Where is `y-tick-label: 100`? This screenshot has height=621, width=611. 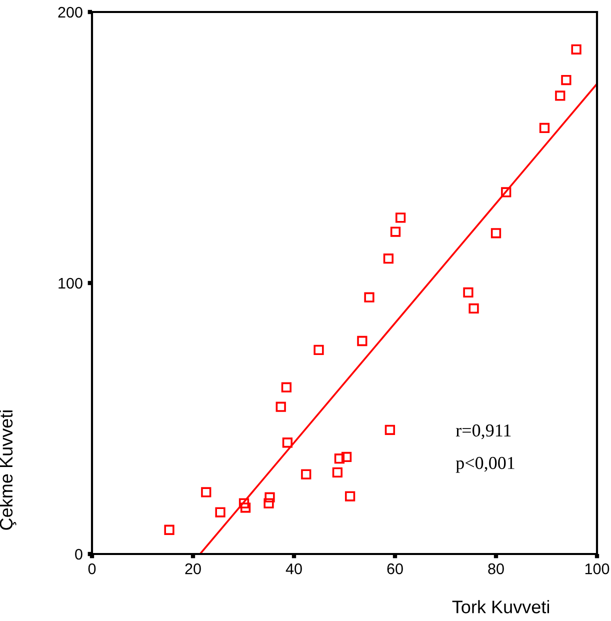
y-tick-label: 100 is located at coordinates (70, 283).